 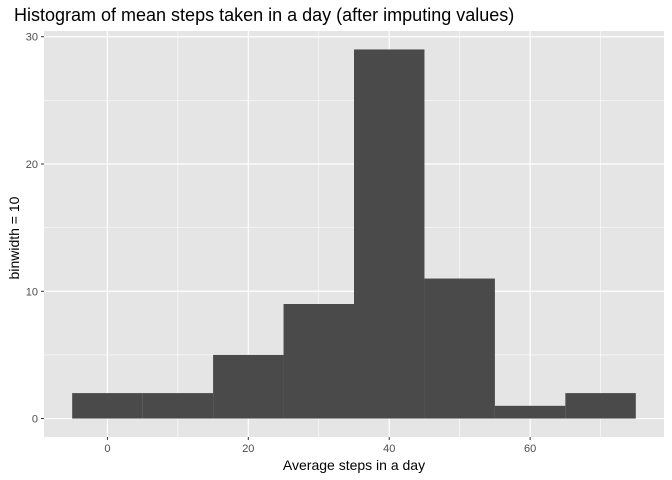 What do you see at coordinates (530, 449) in the screenshot?
I see `x-tick-label: 60` at bounding box center [530, 449].